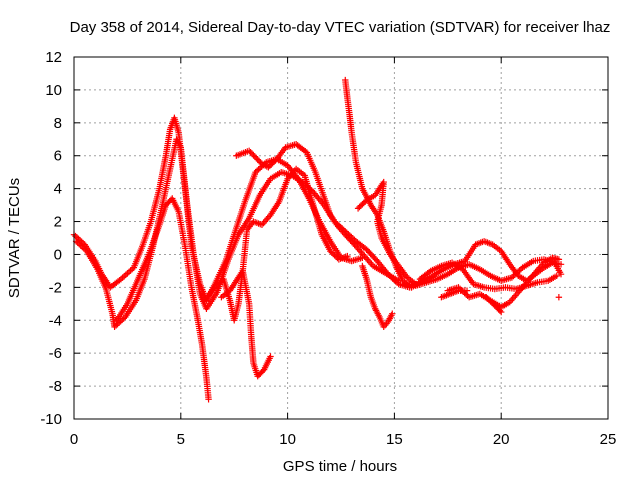 This screenshot has height=480, width=640. I want to click on y-tick-label: 8, so click(58, 123).